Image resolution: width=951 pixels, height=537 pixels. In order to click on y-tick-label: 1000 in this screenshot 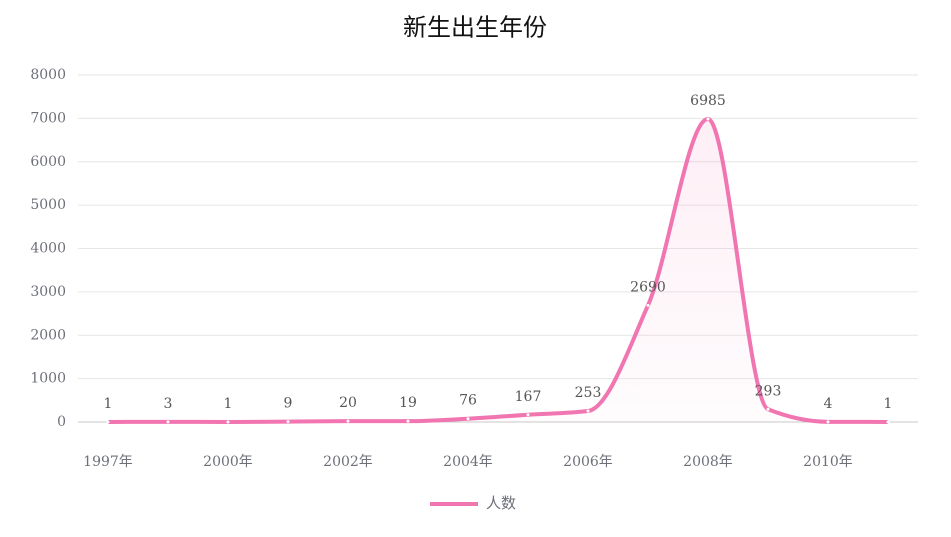, I will do `click(48, 379)`.